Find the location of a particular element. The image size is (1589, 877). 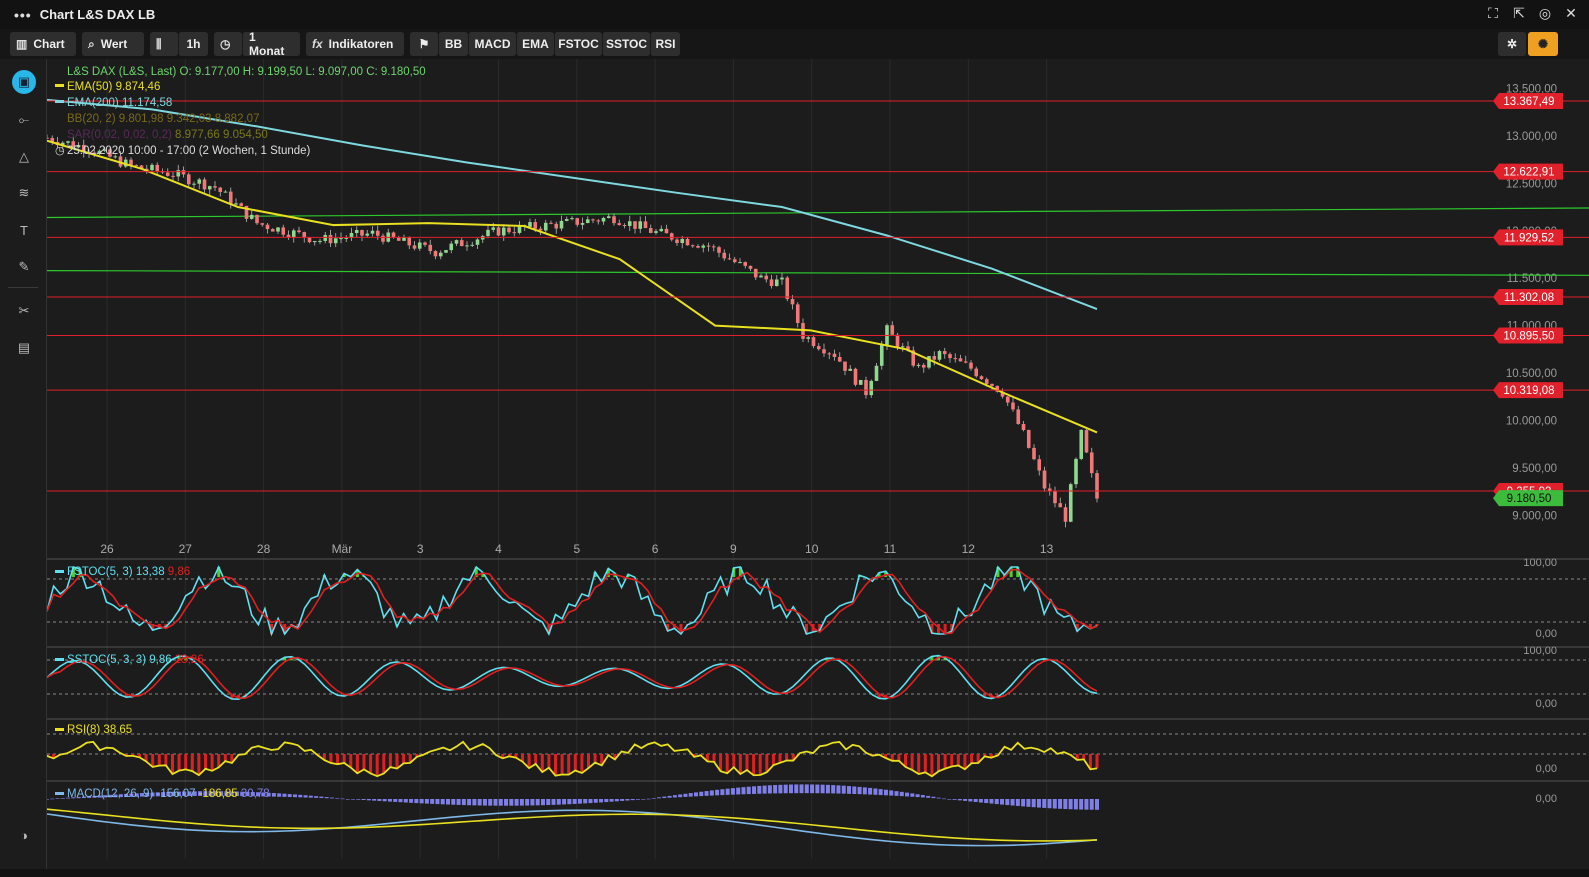

contrast-icon: ◑ is located at coordinates (24, 835).